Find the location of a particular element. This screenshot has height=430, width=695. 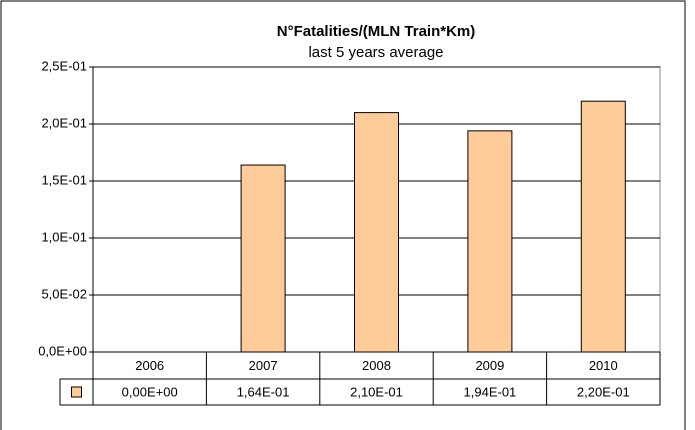

y-tick-label: 1,0E-01 is located at coordinates (64, 236).